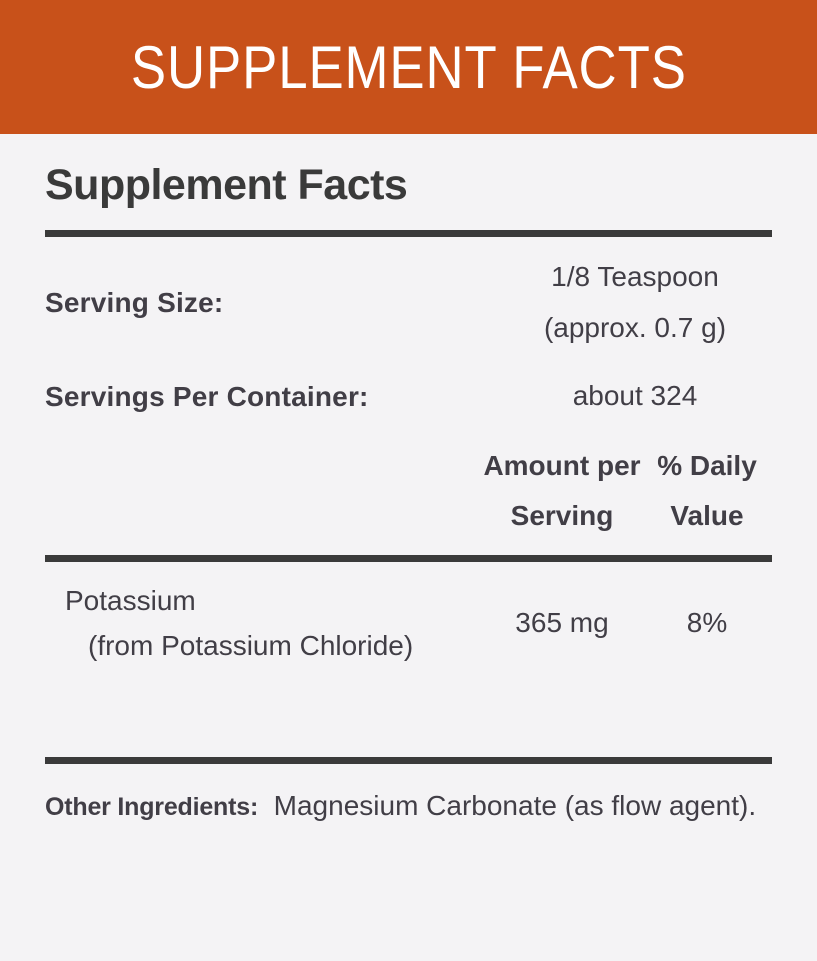 This screenshot has height=961, width=817. What do you see at coordinates (408, 761) in the screenshot?
I see `divider-bottom` at bounding box center [408, 761].